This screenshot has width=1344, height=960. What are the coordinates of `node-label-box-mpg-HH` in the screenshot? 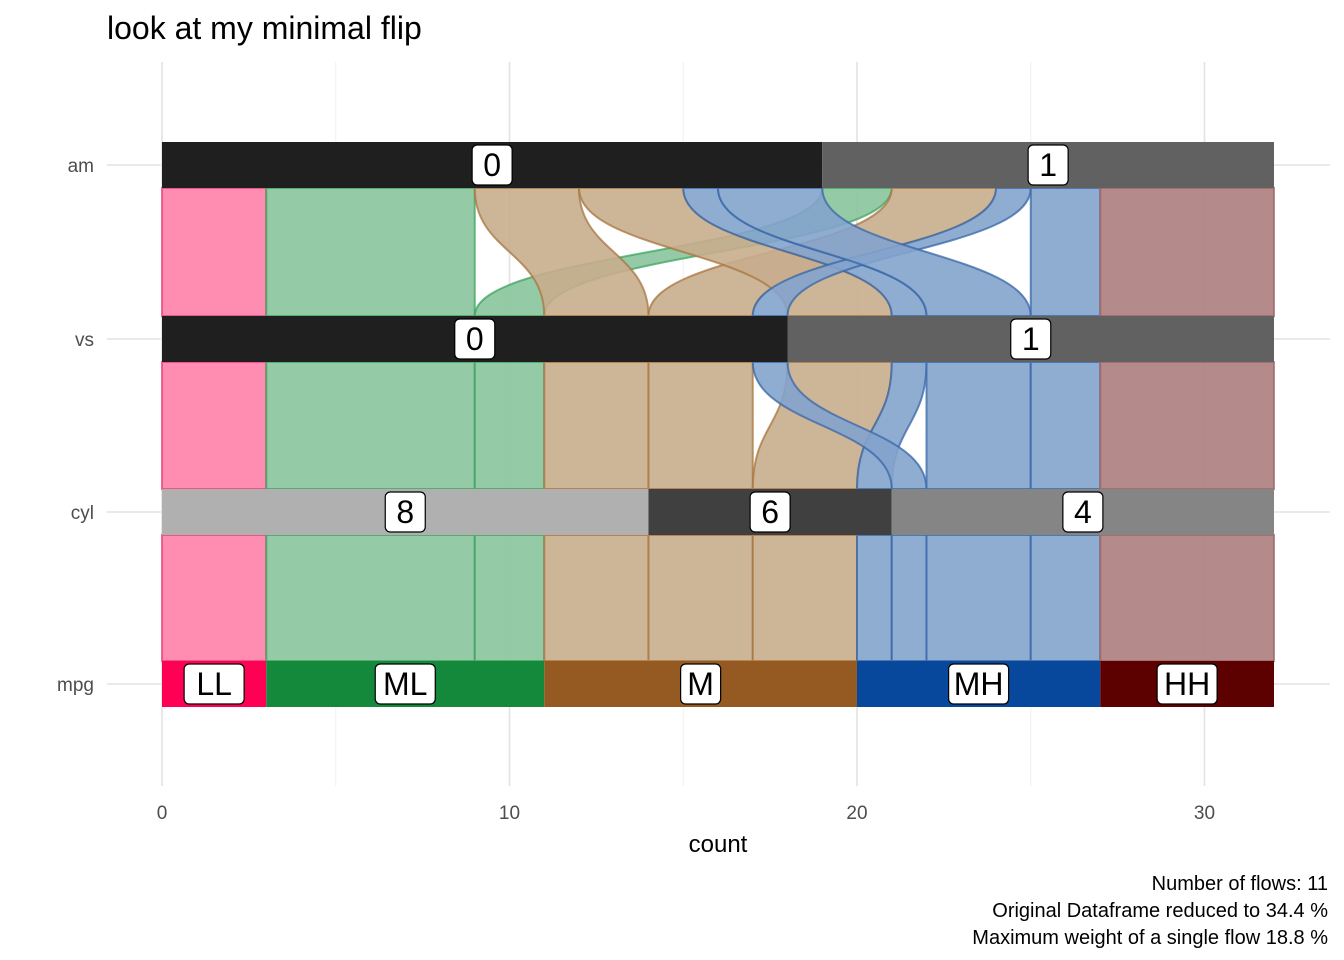 It's located at (1187, 684).